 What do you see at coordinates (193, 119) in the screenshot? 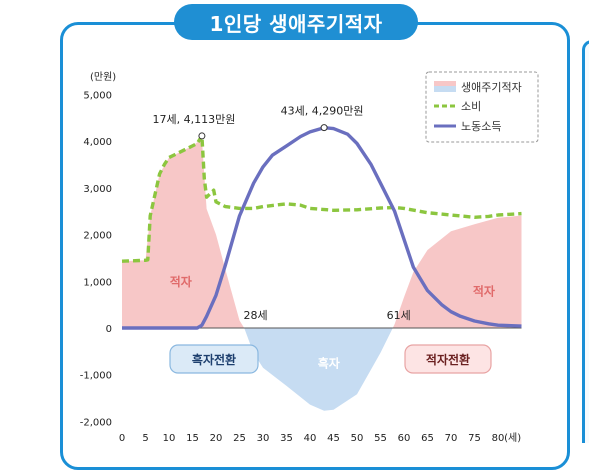
I see `annotation-consumption-peak: 17세, 4,113만원` at bounding box center [193, 119].